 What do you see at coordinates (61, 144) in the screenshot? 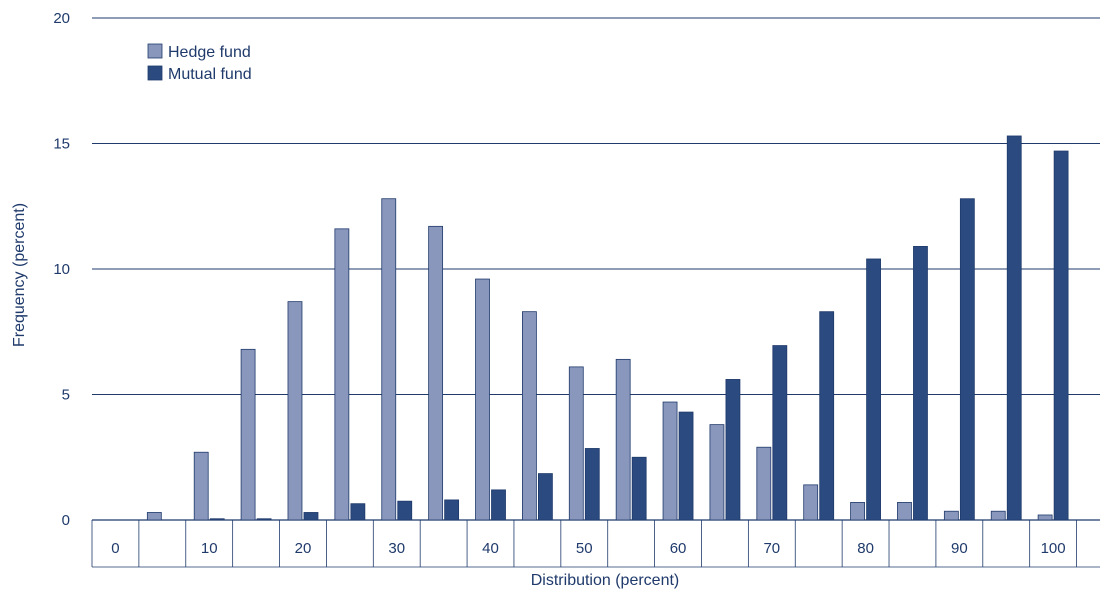
I see `y-tick-label: 15` at bounding box center [61, 144].